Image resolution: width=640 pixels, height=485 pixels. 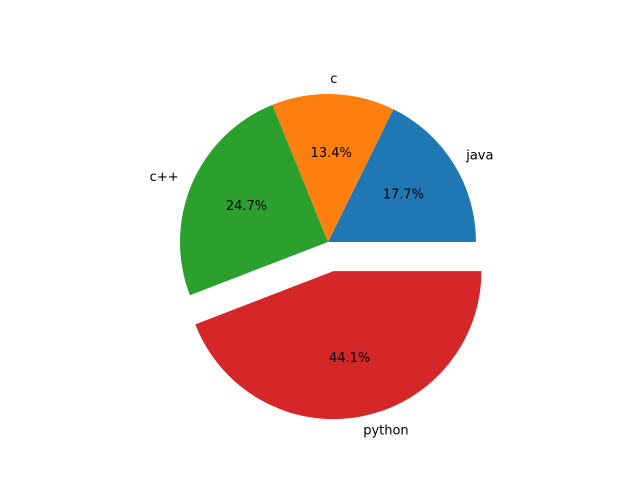 What do you see at coordinates (338, 345) in the screenshot?
I see `pie-slice-python` at bounding box center [338, 345].